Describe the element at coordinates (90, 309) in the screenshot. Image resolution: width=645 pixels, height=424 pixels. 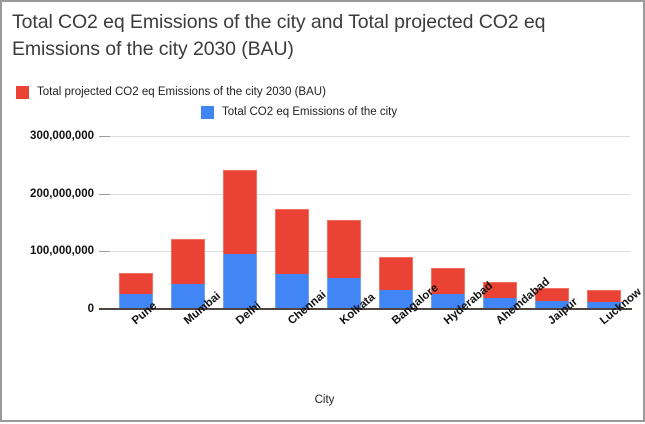
I see `y-tick-label-0: 0` at that location.